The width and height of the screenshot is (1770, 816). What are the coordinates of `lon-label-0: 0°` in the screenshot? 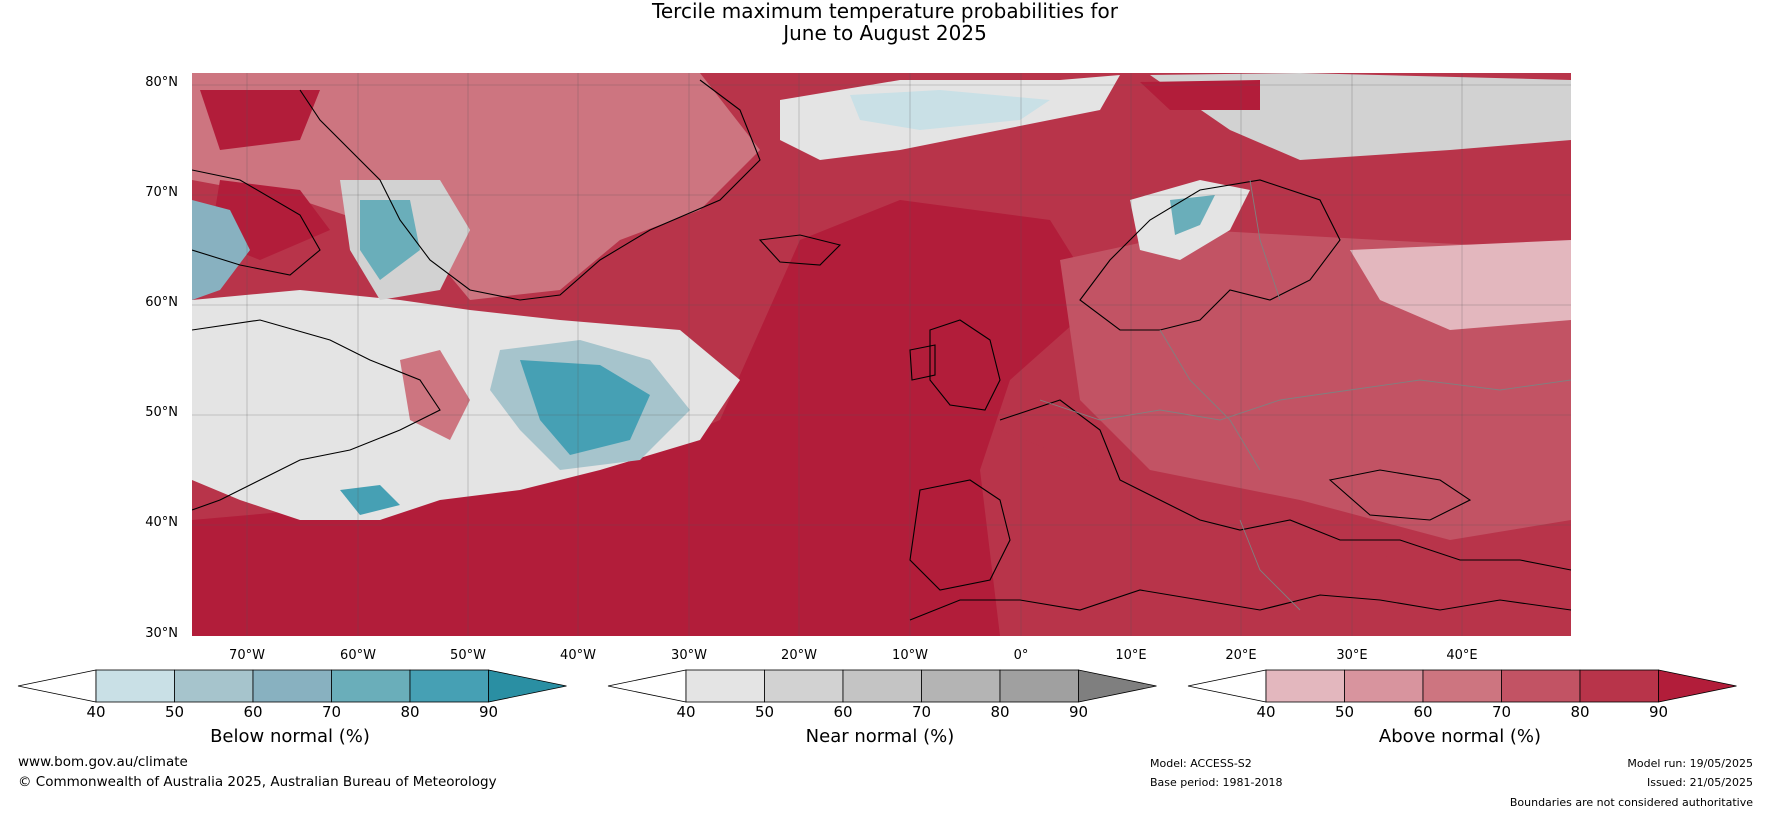 It's located at (1021, 655).